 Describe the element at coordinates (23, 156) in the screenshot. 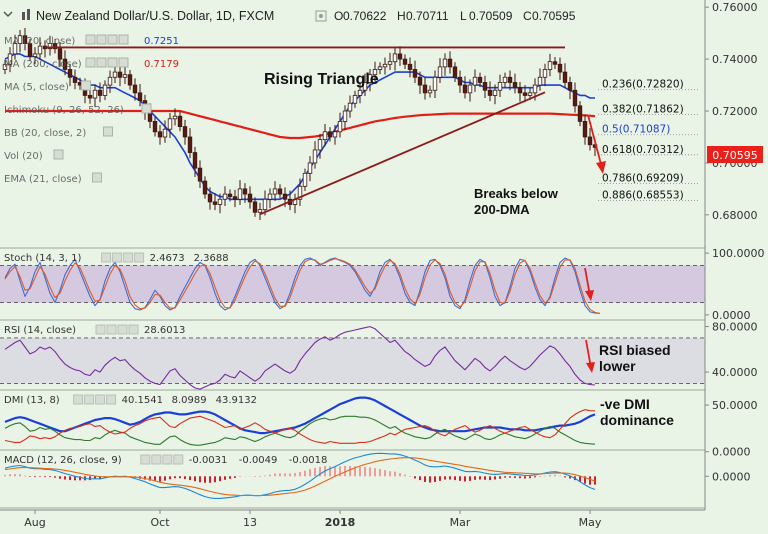

I see `overlay-label: Vol (20)` at that location.